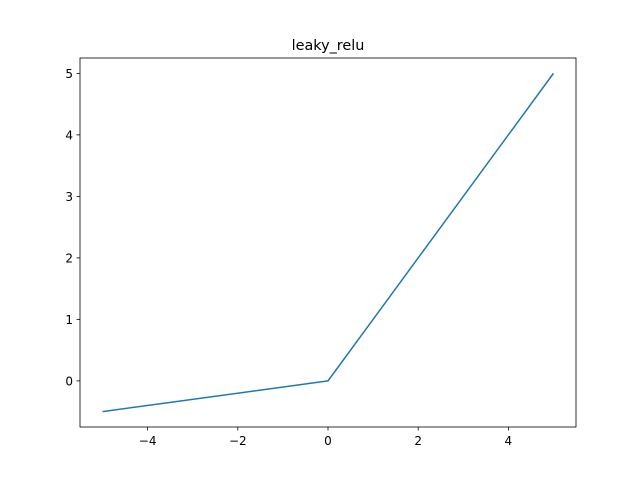 The height and width of the screenshot is (480, 640). What do you see at coordinates (72, 227) in the screenshot?
I see `y-axis: 0 1 2 3 4 5` at bounding box center [72, 227].